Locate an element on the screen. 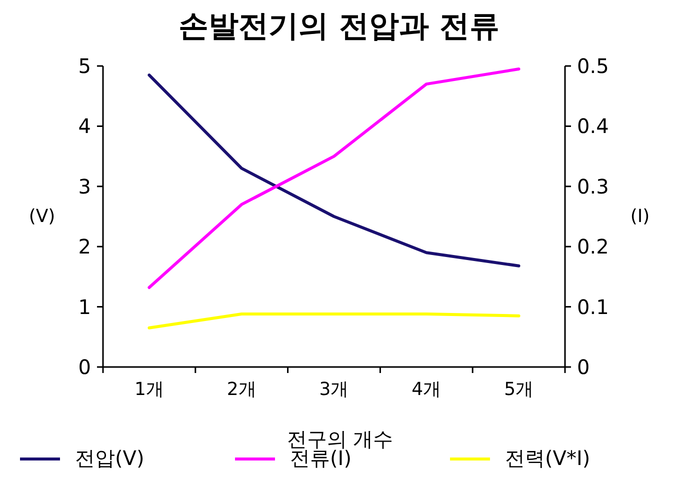 The width and height of the screenshot is (678, 479). y-tick-label: 2 is located at coordinates (84, 246).